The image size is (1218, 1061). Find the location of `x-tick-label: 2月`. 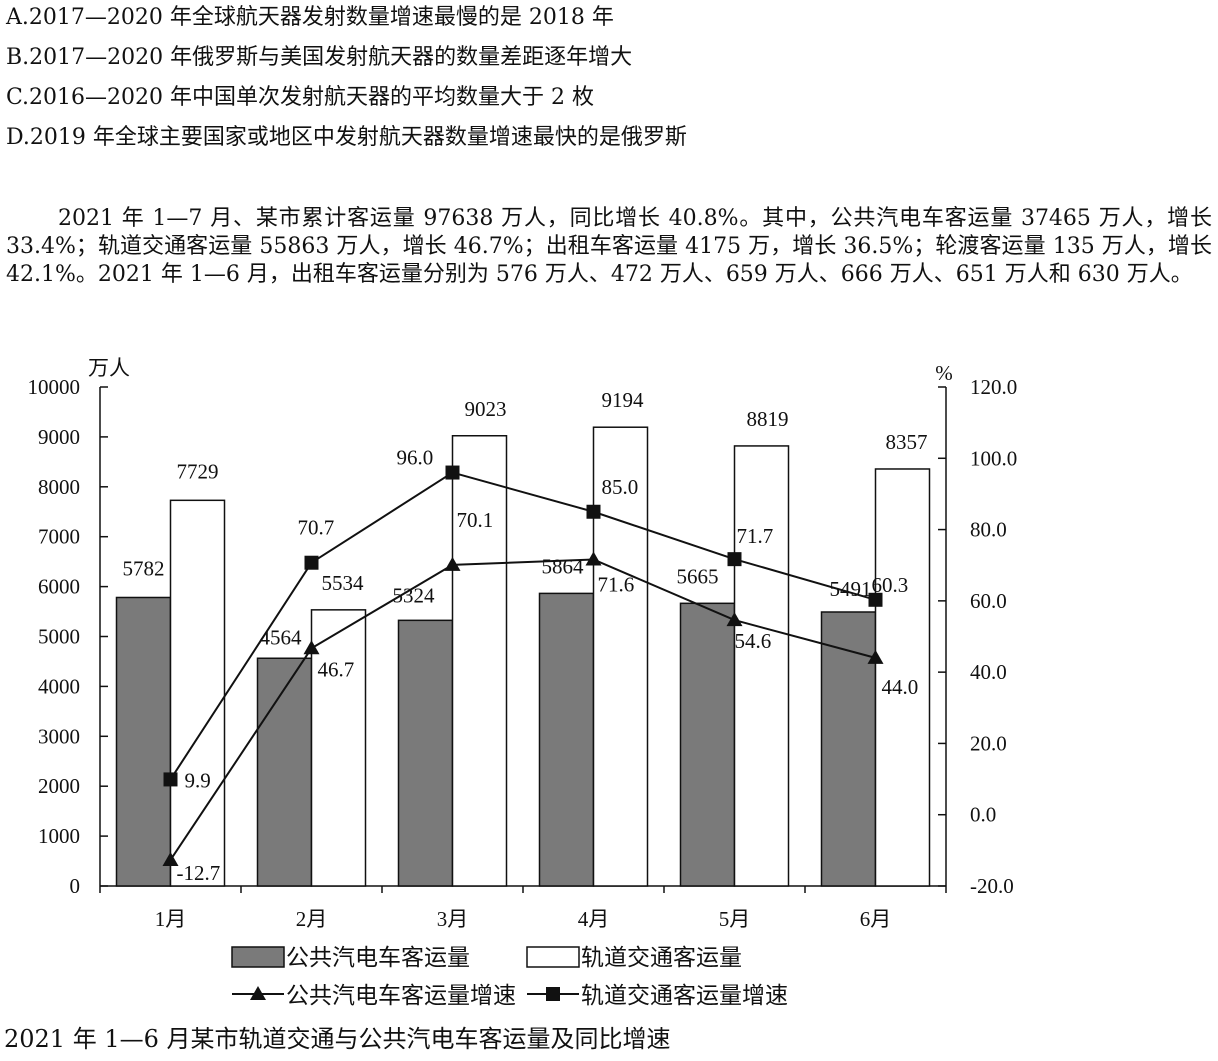

x-tick-label: 2月 is located at coordinates (312, 919).